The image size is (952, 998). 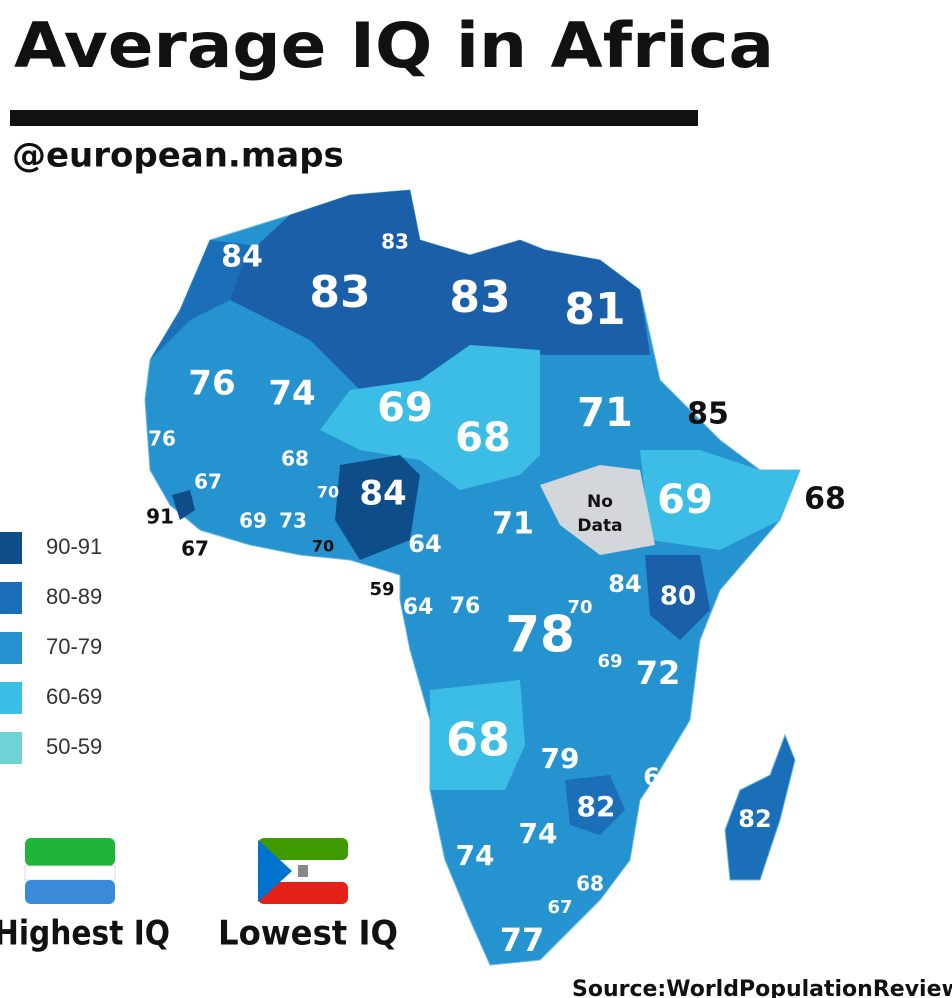 What do you see at coordinates (394, 45) in the screenshot?
I see `title: Average IQ in Africa` at bounding box center [394, 45].